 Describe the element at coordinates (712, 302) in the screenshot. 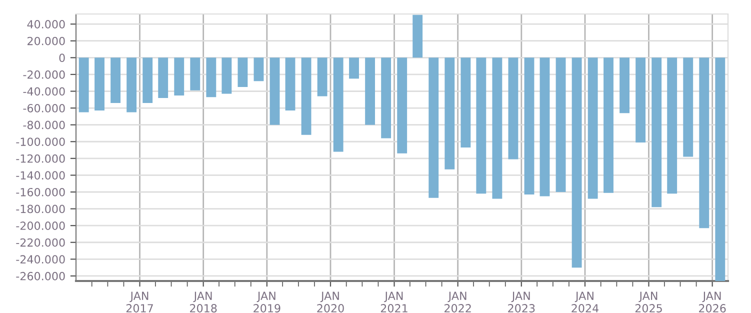

I see `x-tick-label: JAN 2026` at that location.